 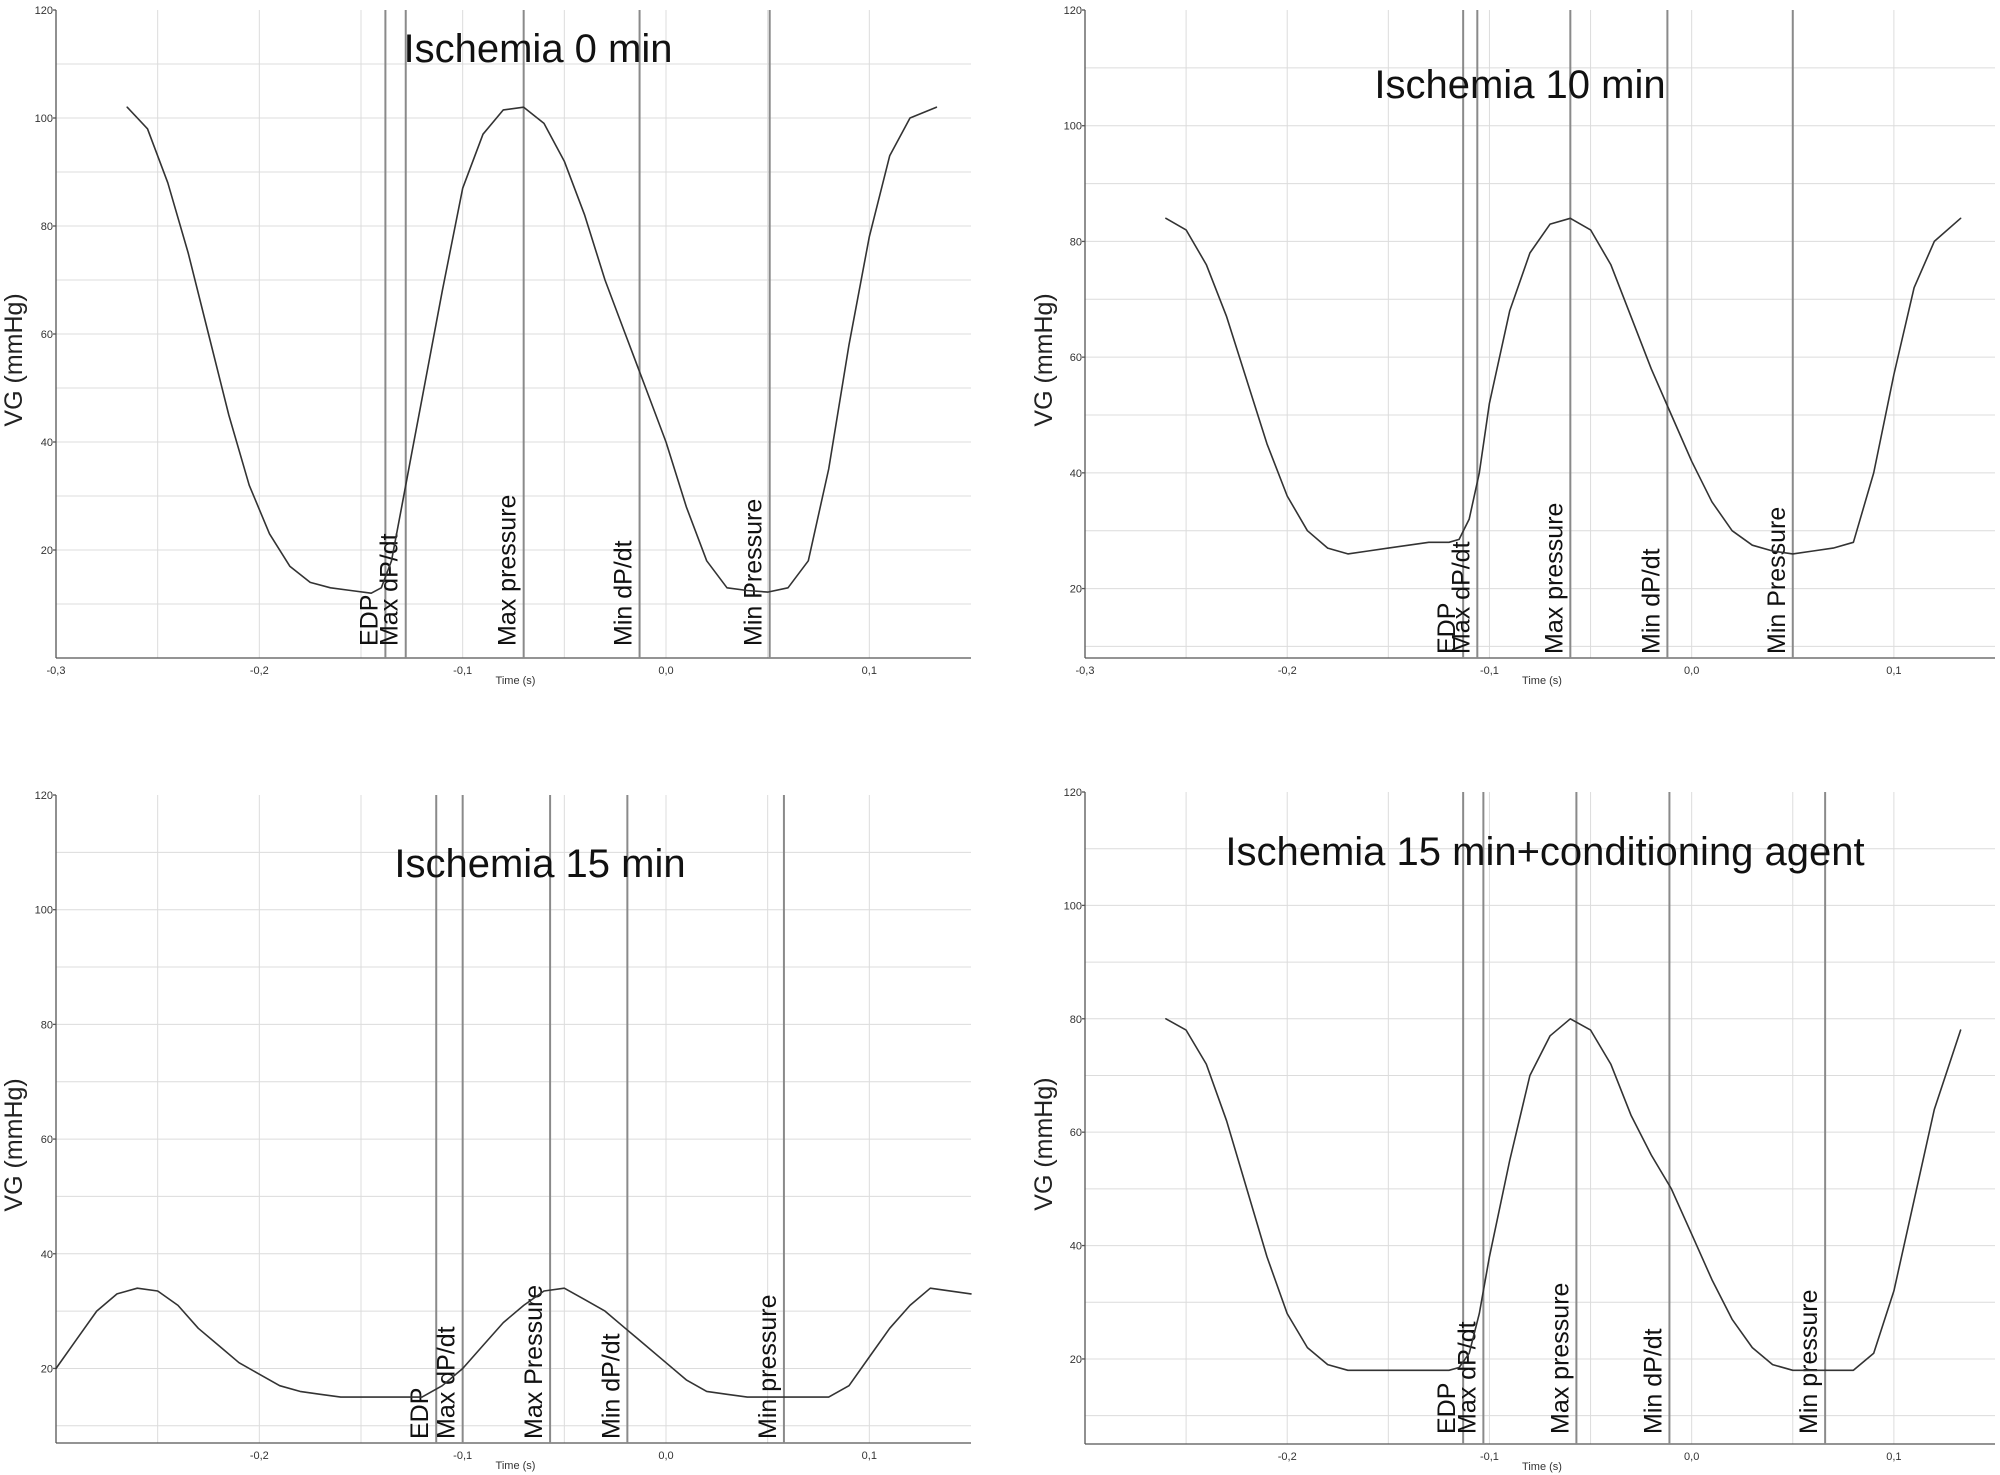 What do you see at coordinates (1519, 85) in the screenshot?
I see `chart-title: Ischemia 10 min` at bounding box center [1519, 85].